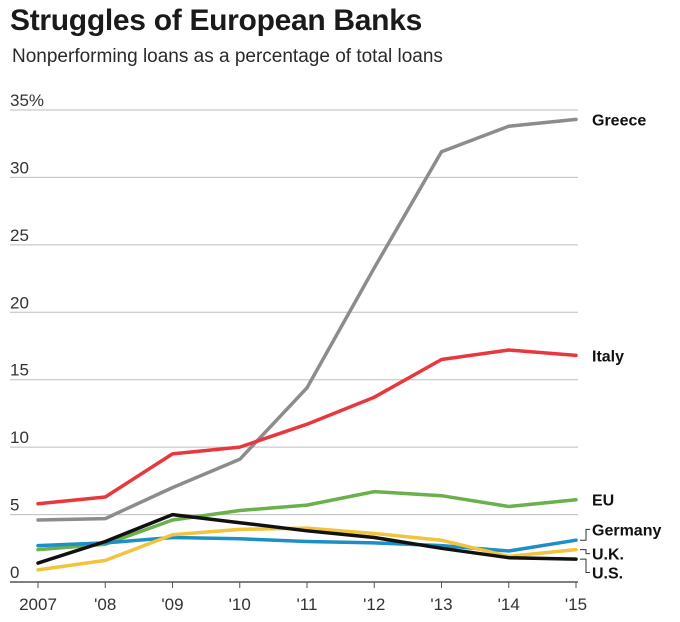  I want to click on x-tick-label: '15, so click(576, 604).